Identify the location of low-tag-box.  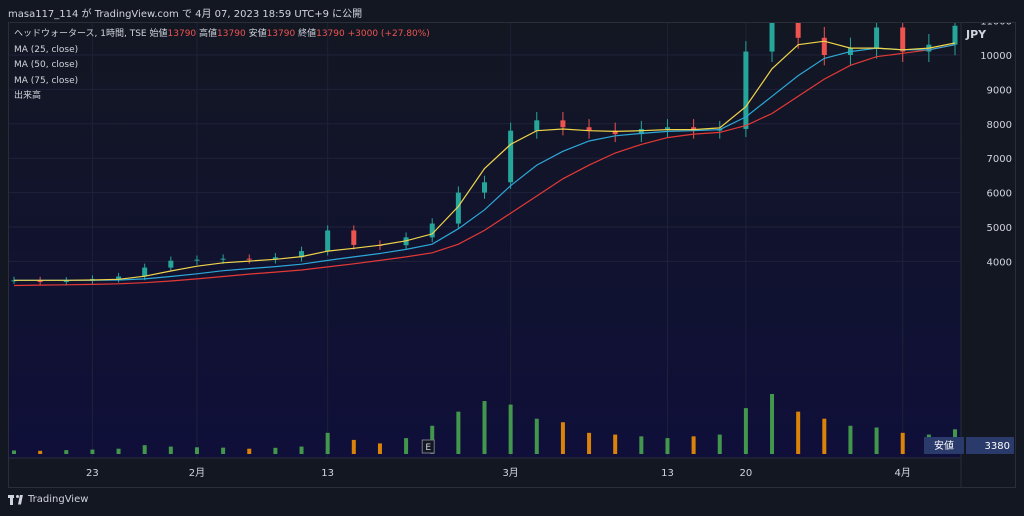
(944, 445).